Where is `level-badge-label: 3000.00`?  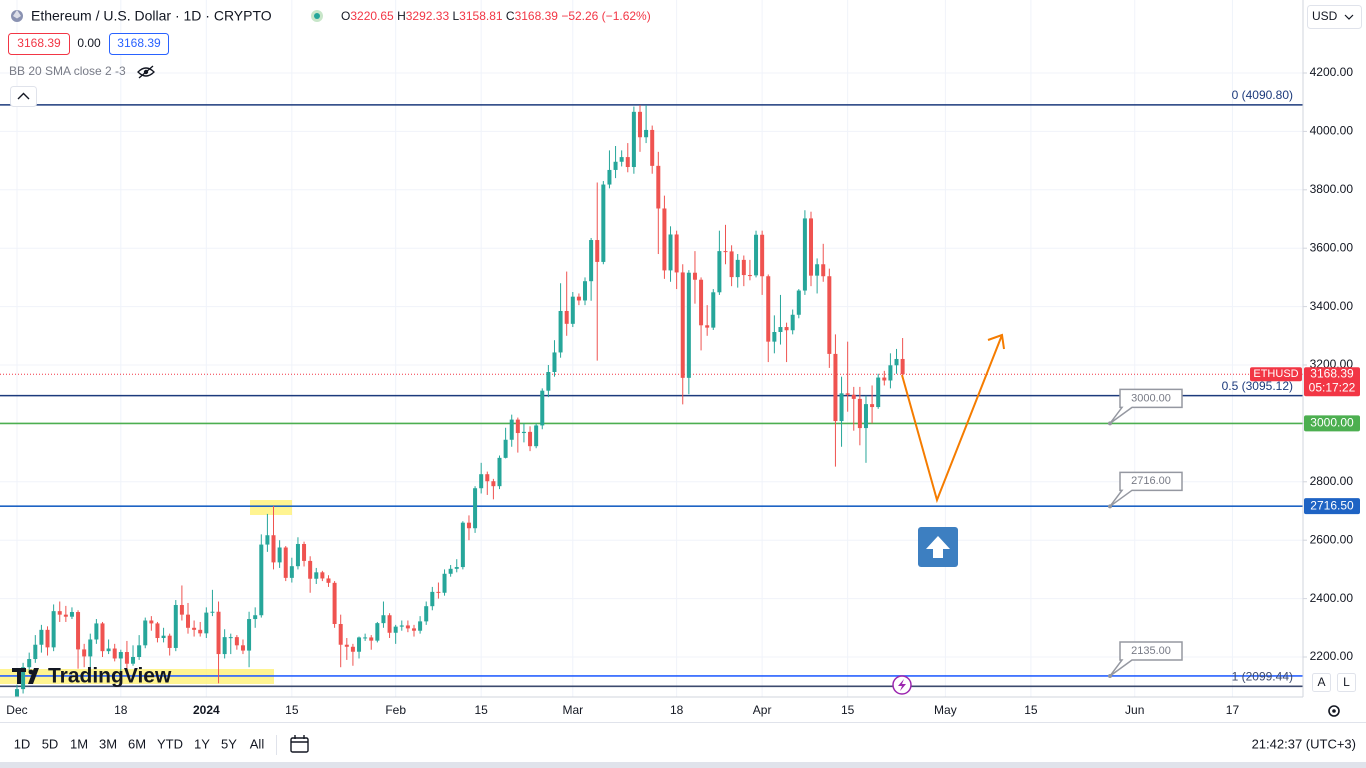 level-badge-label: 3000.00 is located at coordinates (1332, 423).